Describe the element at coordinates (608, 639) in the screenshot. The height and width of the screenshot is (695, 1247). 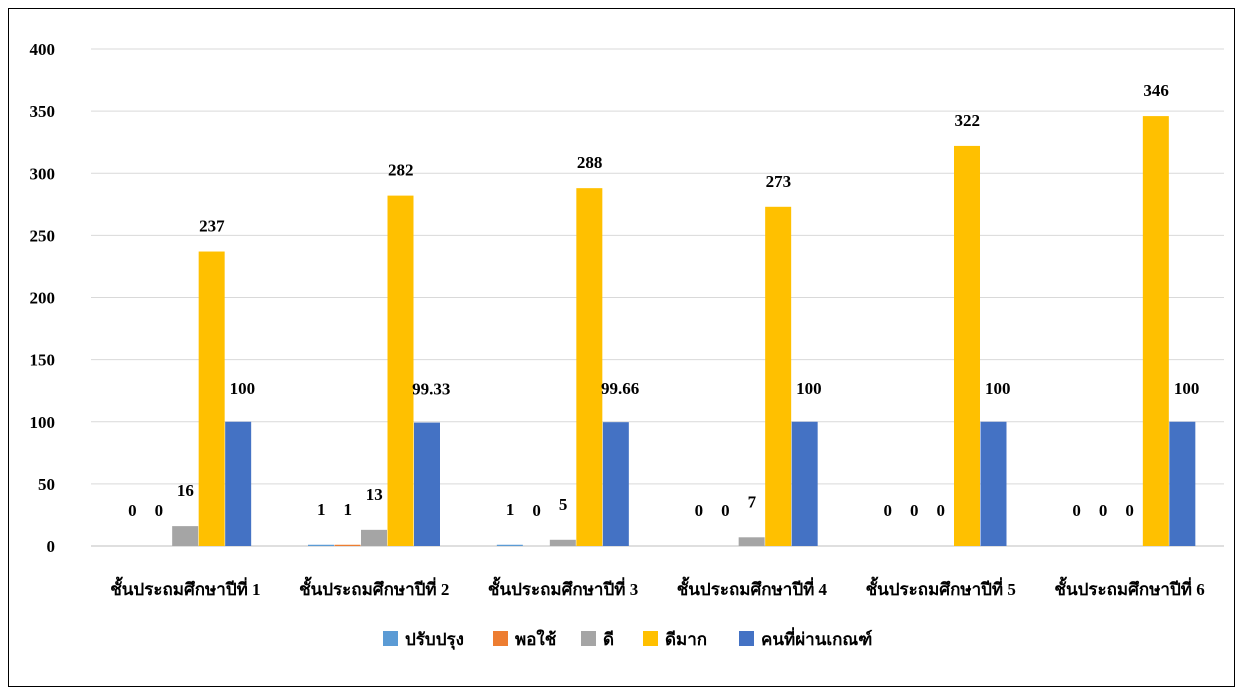
I see `legend-label: ดี` at that location.